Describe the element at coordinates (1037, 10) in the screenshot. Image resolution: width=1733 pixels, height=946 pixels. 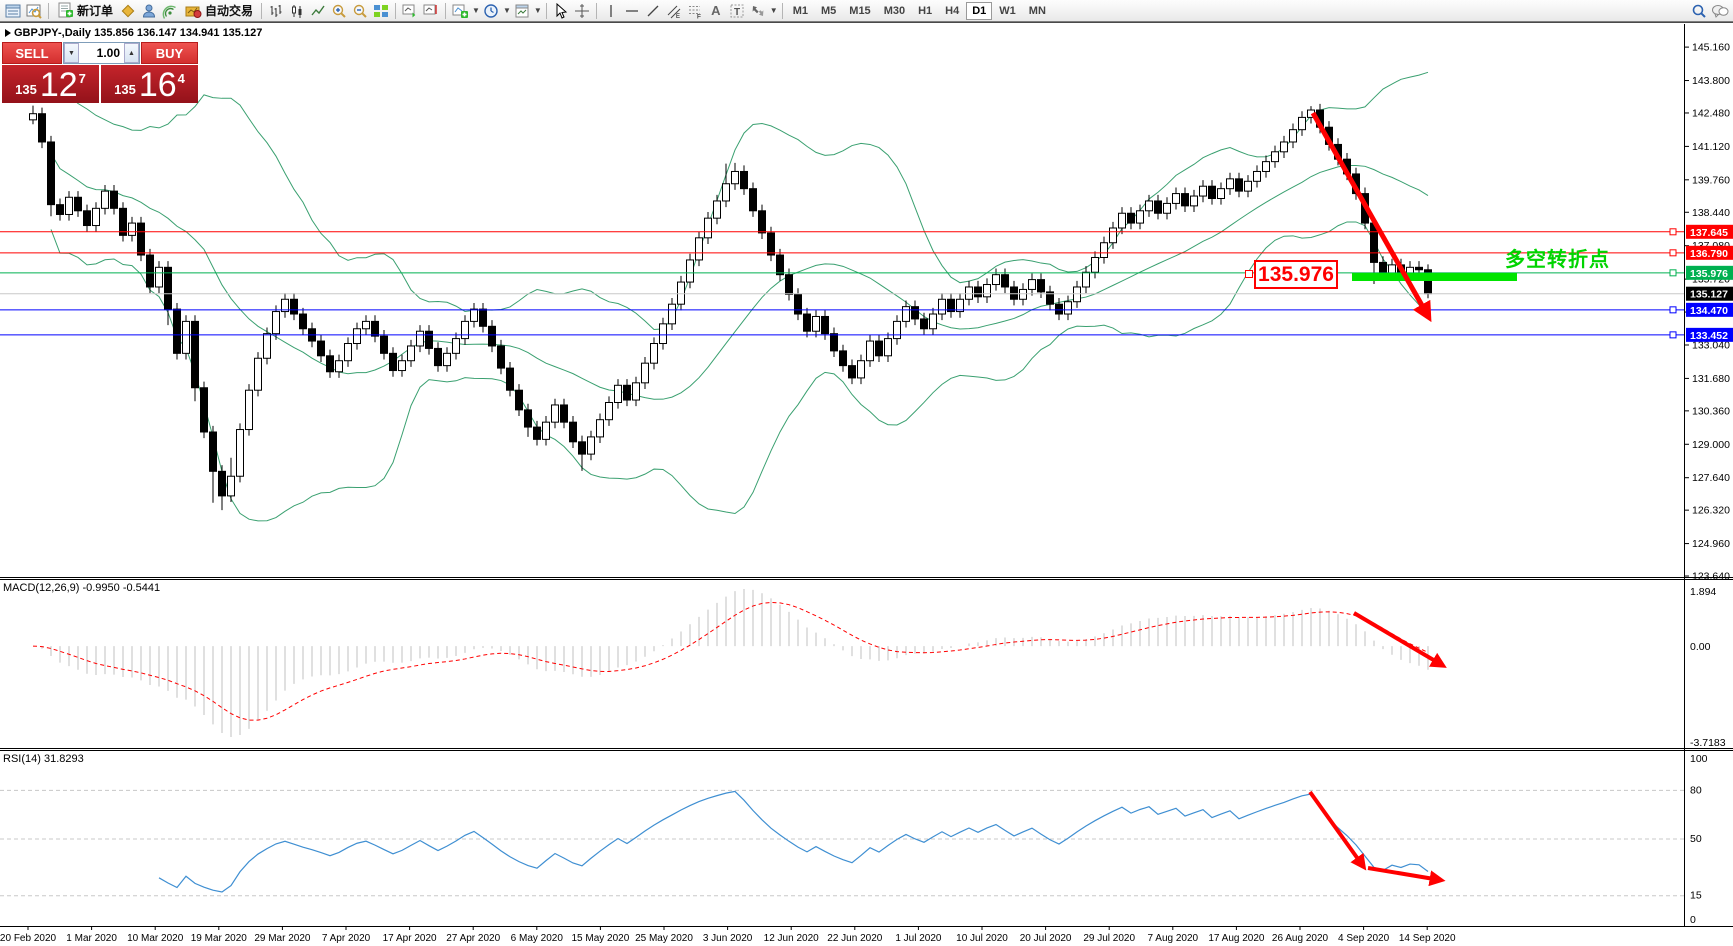
I see `tab-mn: MN` at that location.